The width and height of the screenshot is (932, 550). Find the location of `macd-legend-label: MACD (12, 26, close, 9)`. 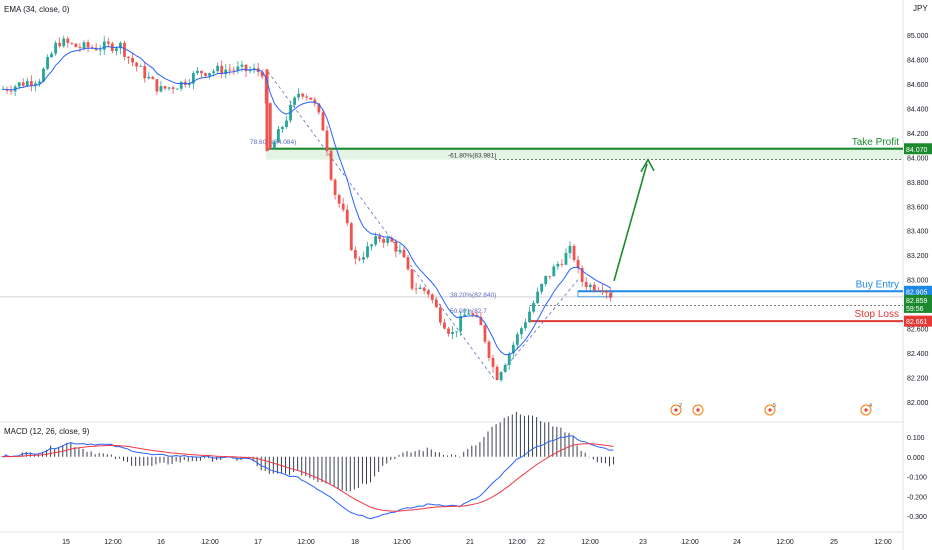

macd-legend-label: MACD (12, 26, close, 9) is located at coordinates (47, 431).